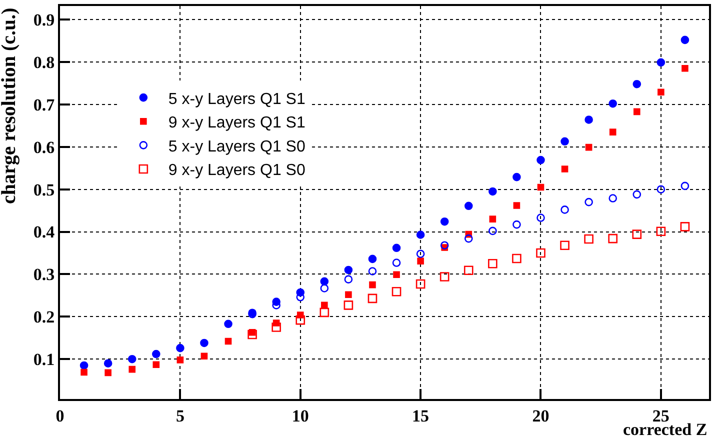  I want to click on y-tick-label: 0.2, so click(44, 317).